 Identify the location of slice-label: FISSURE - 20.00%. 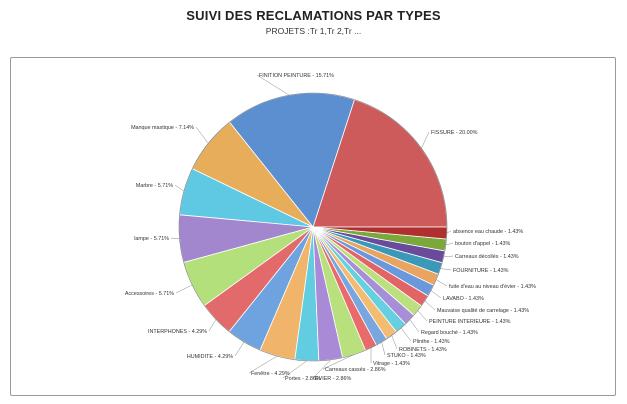
(454, 133).